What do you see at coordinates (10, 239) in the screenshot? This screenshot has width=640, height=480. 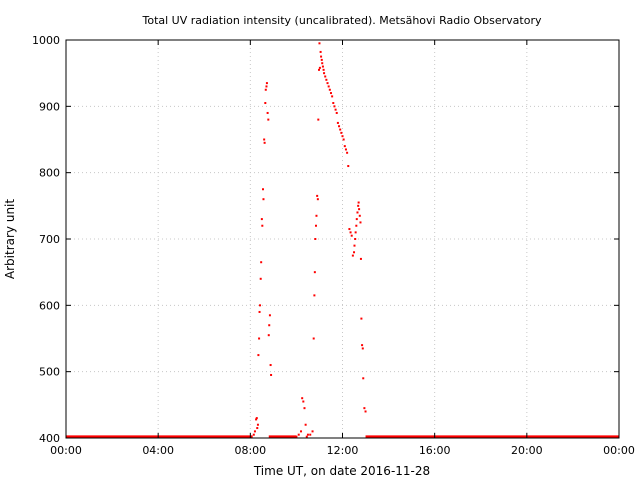 I see `y-axis-label: Arbitrary unit` at bounding box center [10, 239].